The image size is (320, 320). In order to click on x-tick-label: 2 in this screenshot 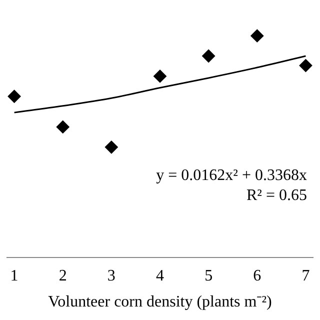, I will do `click(62, 275)`.